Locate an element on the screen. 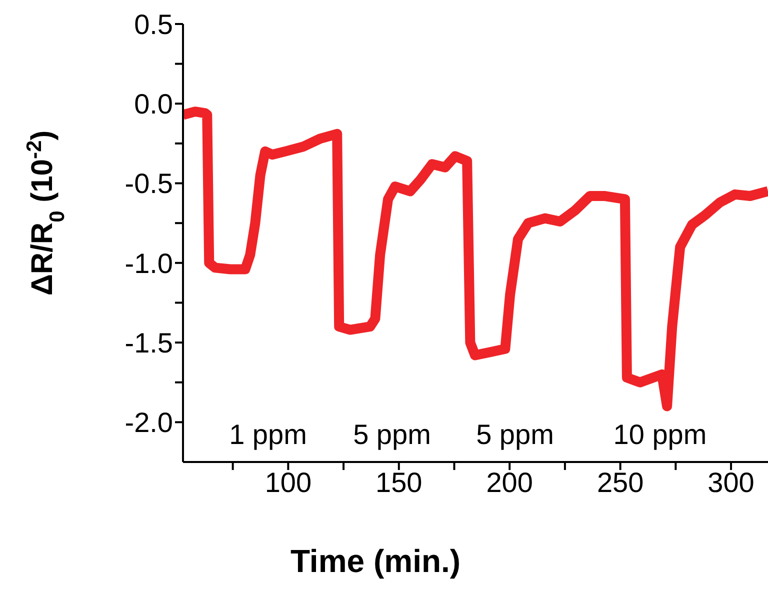  y-tick-label: -1.0 is located at coordinates (148, 263).